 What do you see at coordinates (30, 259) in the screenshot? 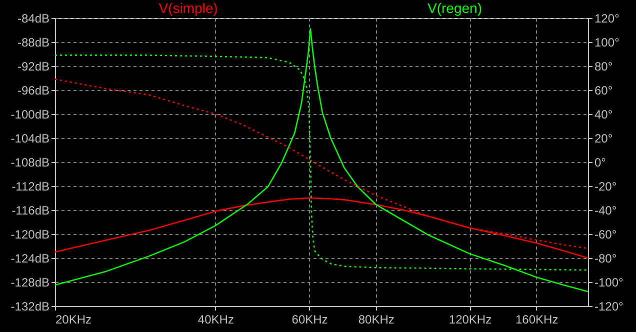
I see `y-tick-label: -124dB` at bounding box center [30, 259].